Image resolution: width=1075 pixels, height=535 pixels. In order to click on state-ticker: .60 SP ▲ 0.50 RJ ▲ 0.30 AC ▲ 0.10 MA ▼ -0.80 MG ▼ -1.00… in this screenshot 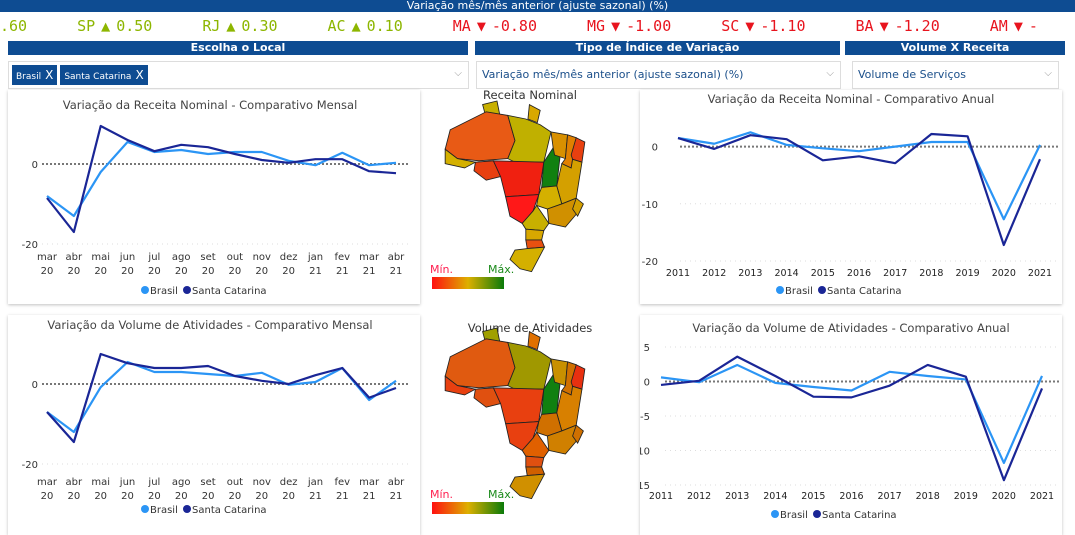, I will do `click(537, 26)`.